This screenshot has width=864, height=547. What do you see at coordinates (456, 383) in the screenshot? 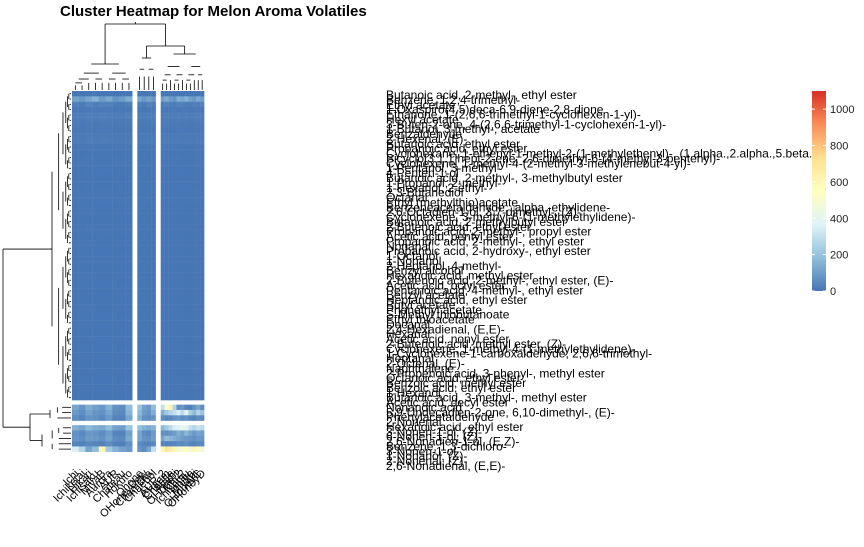
I see `row-label: Benzoic acid, methyl ester` at bounding box center [456, 383].